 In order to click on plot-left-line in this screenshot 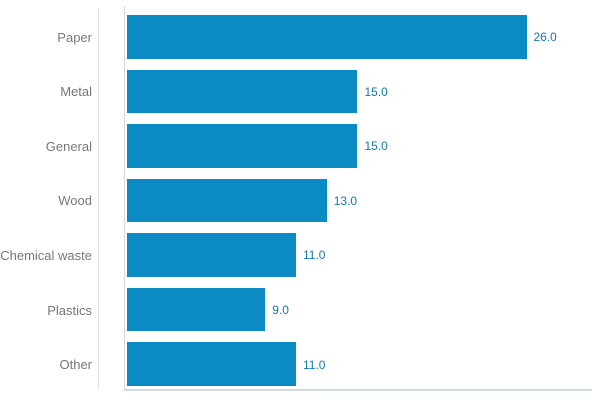, I will do `click(124, 198)`.